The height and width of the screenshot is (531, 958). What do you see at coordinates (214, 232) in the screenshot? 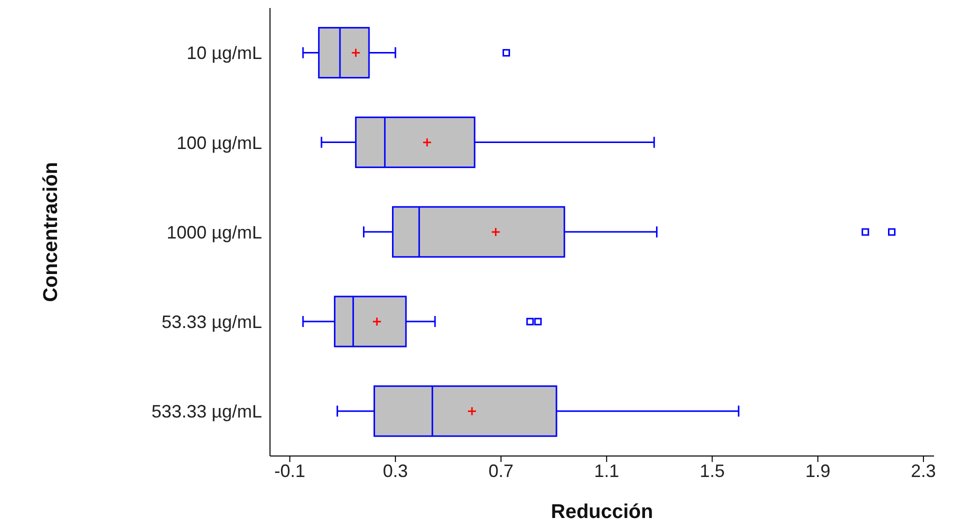
I see `y-tick-label: 1000 µg/mL` at bounding box center [214, 232].